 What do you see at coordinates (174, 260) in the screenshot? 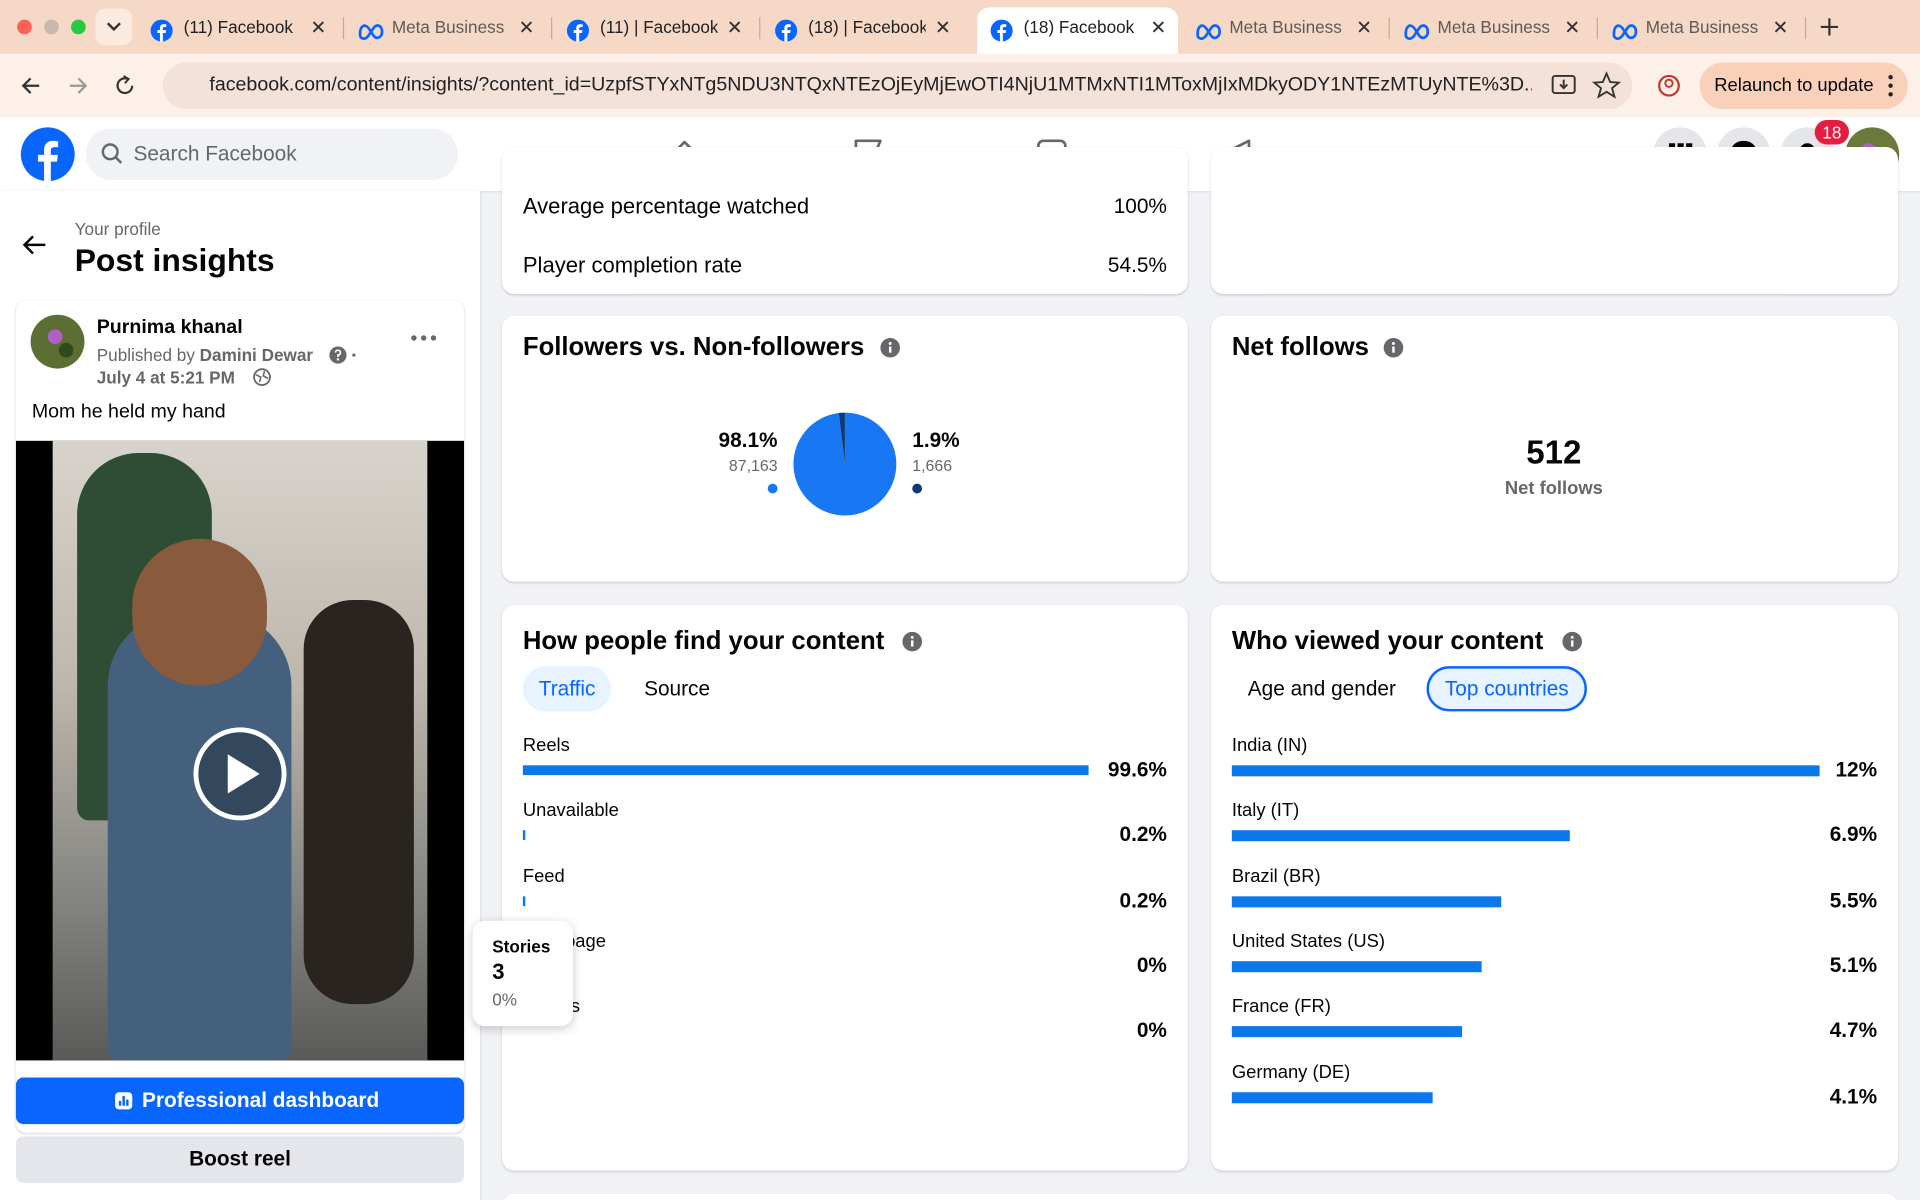
I see `page-title: Post insights` at bounding box center [174, 260].